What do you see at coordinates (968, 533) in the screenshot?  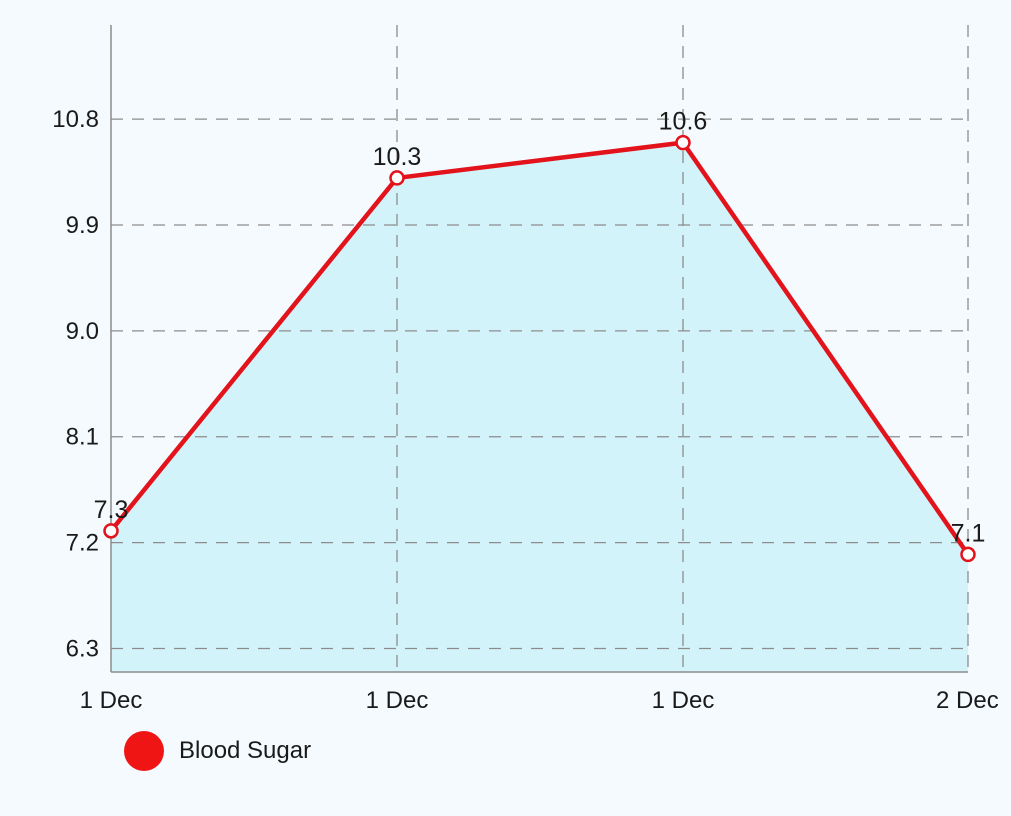 I see `data-label: 7.1` at bounding box center [968, 533].